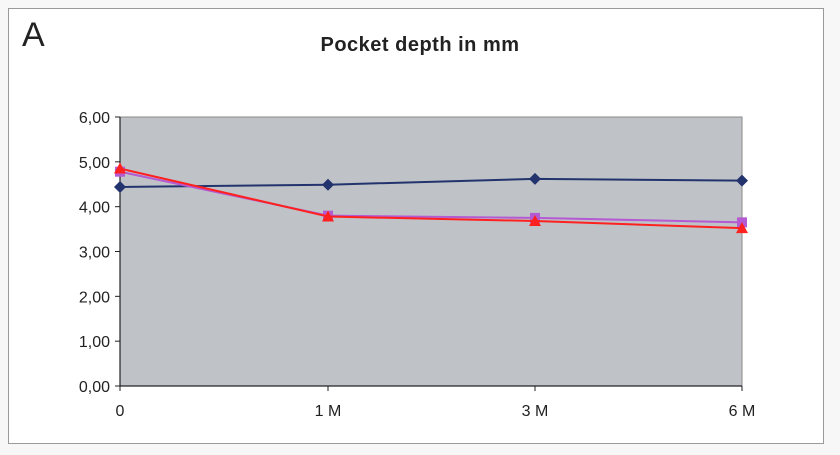 This screenshot has width=840, height=455. What do you see at coordinates (94, 118) in the screenshot?
I see `y-tick-label: 6,00` at bounding box center [94, 118].